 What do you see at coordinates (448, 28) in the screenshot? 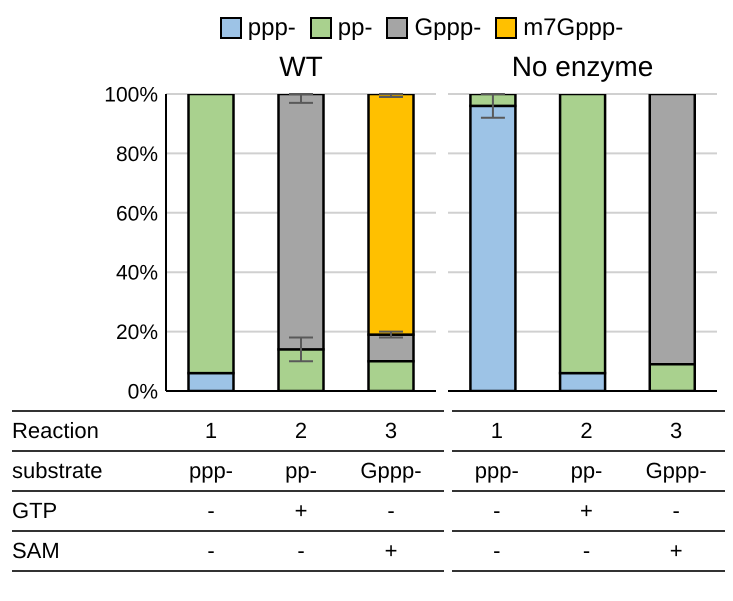
I see `legend-label: Gppp-` at bounding box center [448, 28].